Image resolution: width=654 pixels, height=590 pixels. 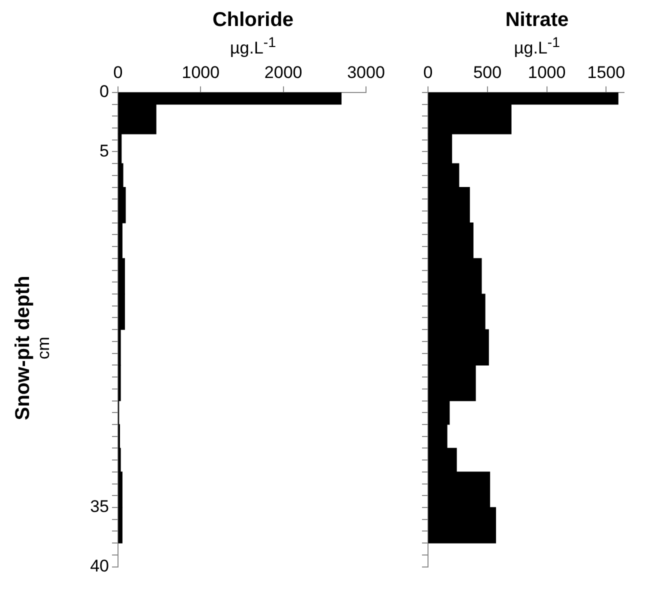 I want to click on y-tick-label: 0, so click(x=104, y=91).